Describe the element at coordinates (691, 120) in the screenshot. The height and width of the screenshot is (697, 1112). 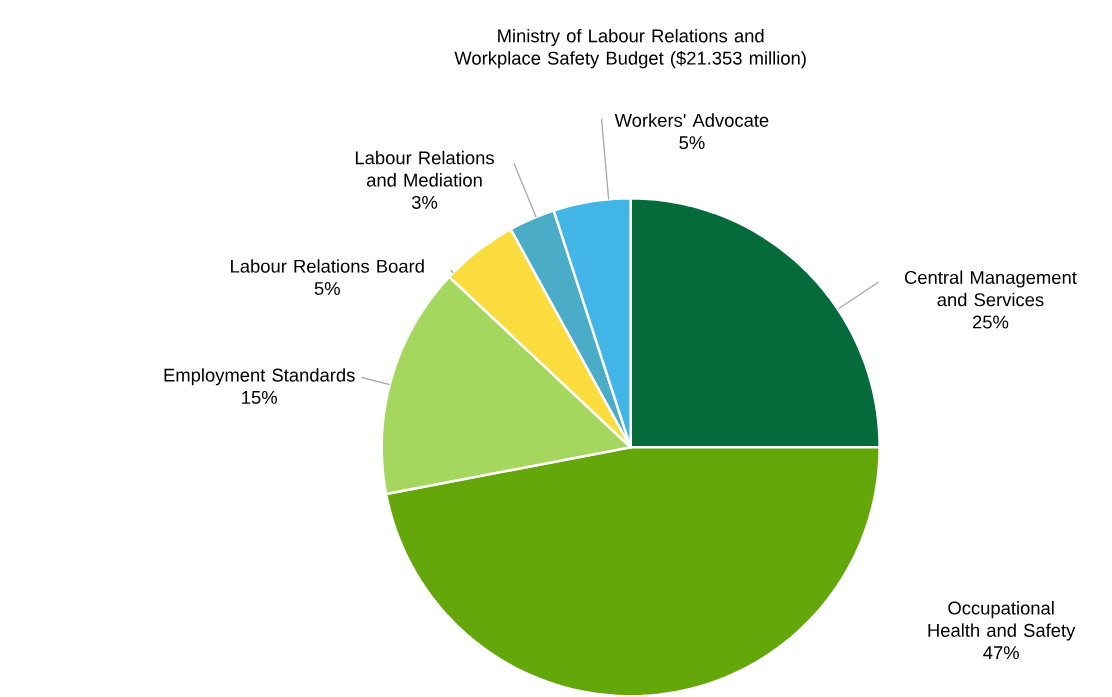
I see `slice-label: Workers' Advocate` at that location.